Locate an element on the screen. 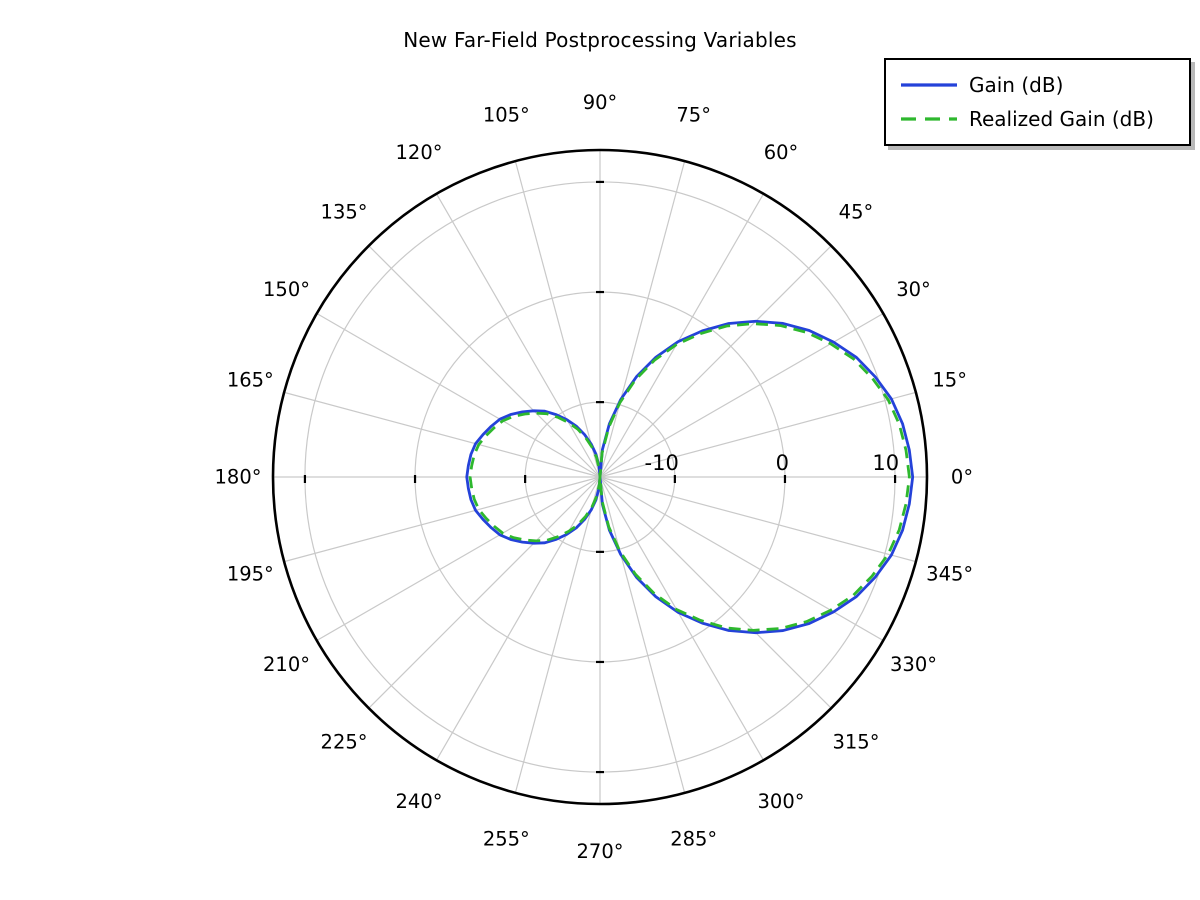 The height and width of the screenshot is (900, 1200). angle-label: 90° is located at coordinates (600, 102).